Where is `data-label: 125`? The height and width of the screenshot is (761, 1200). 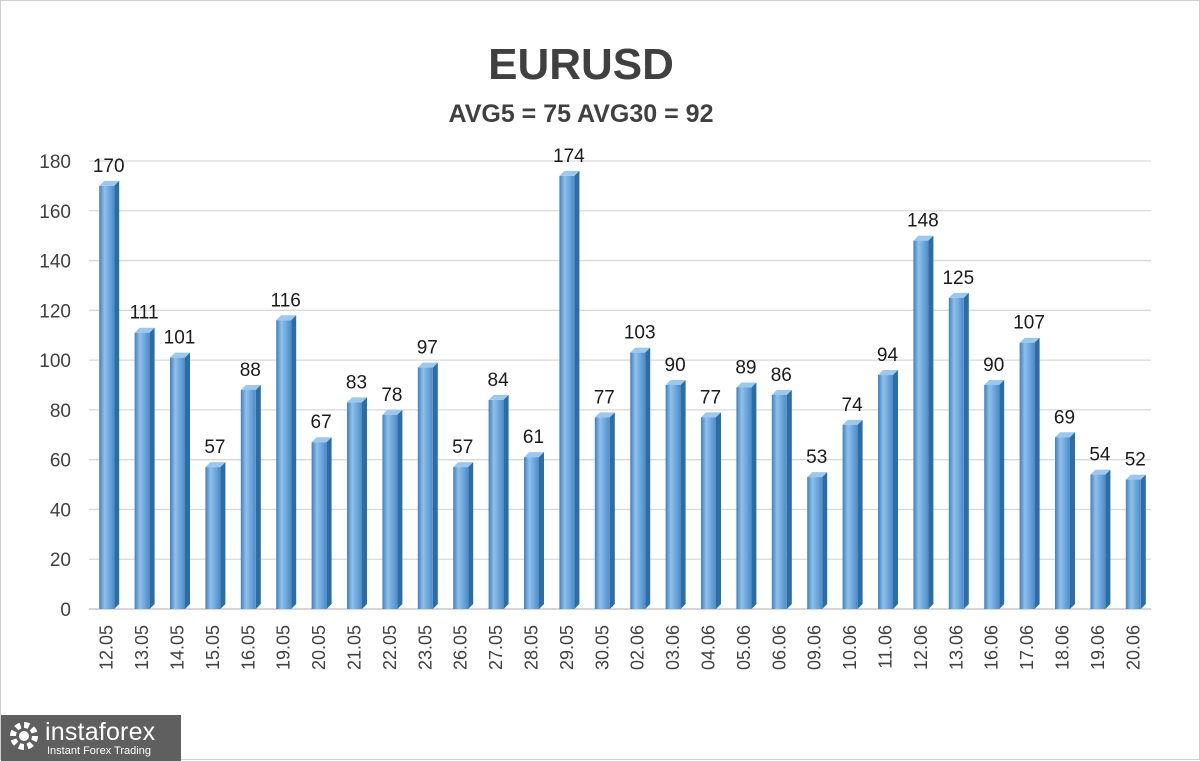 data-label: 125 is located at coordinates (958, 278).